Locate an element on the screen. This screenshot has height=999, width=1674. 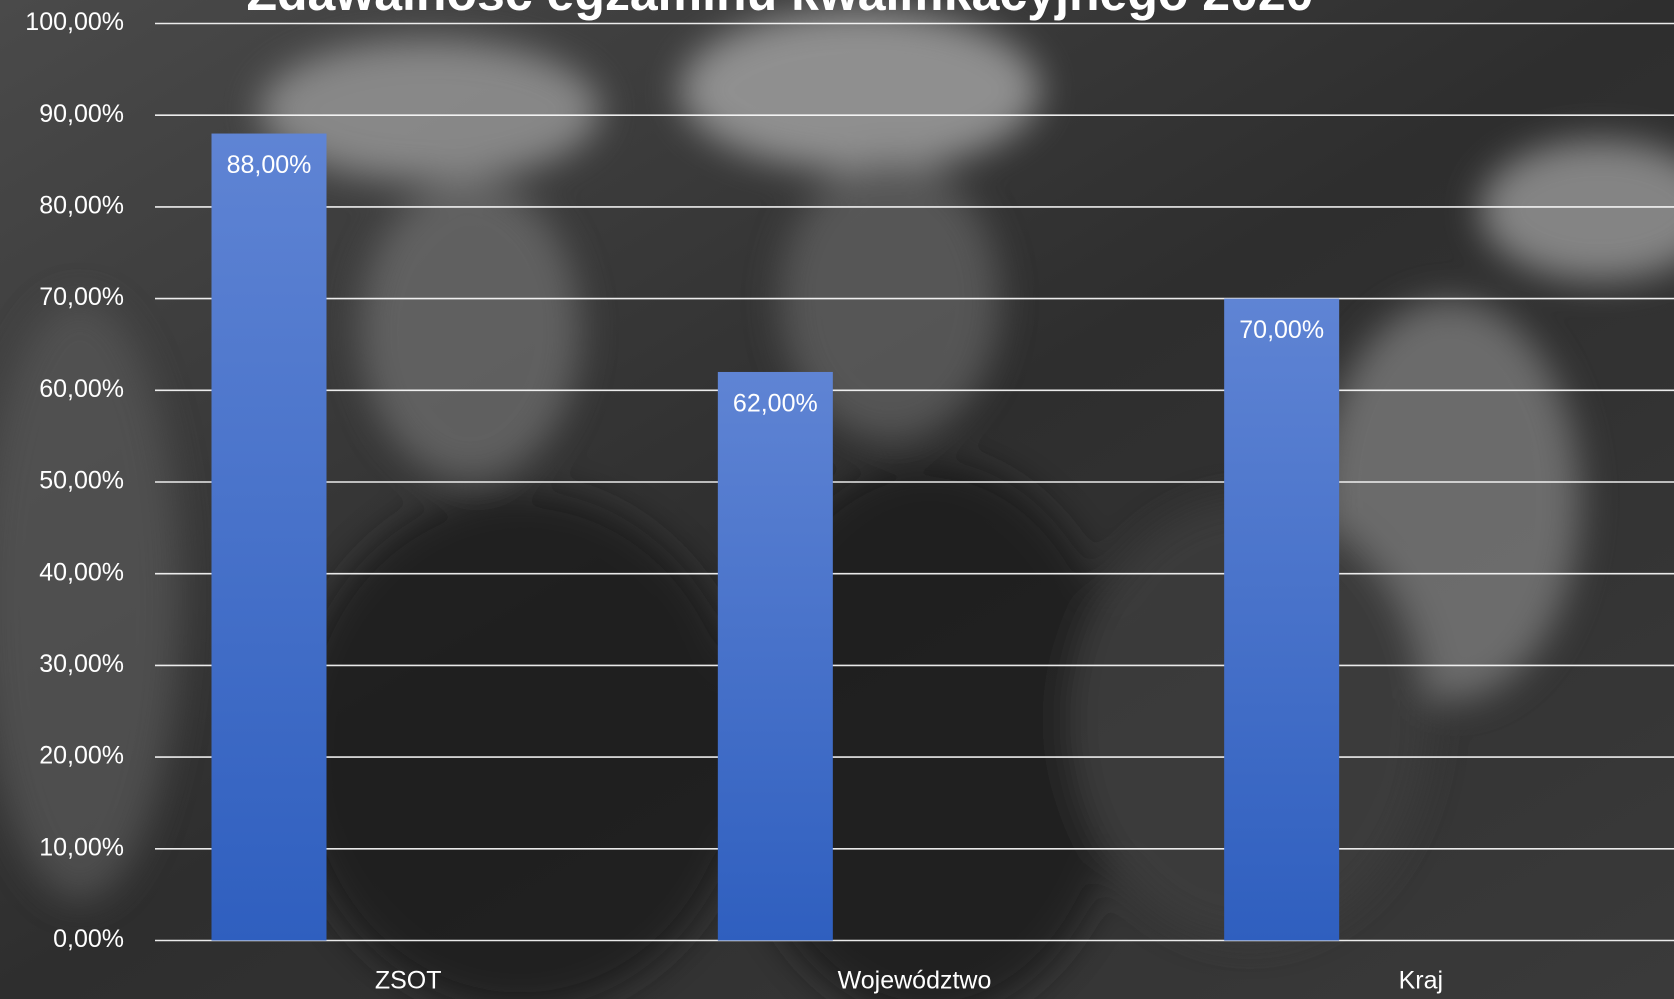
y-tick-label: 60,00% is located at coordinates (81, 389).